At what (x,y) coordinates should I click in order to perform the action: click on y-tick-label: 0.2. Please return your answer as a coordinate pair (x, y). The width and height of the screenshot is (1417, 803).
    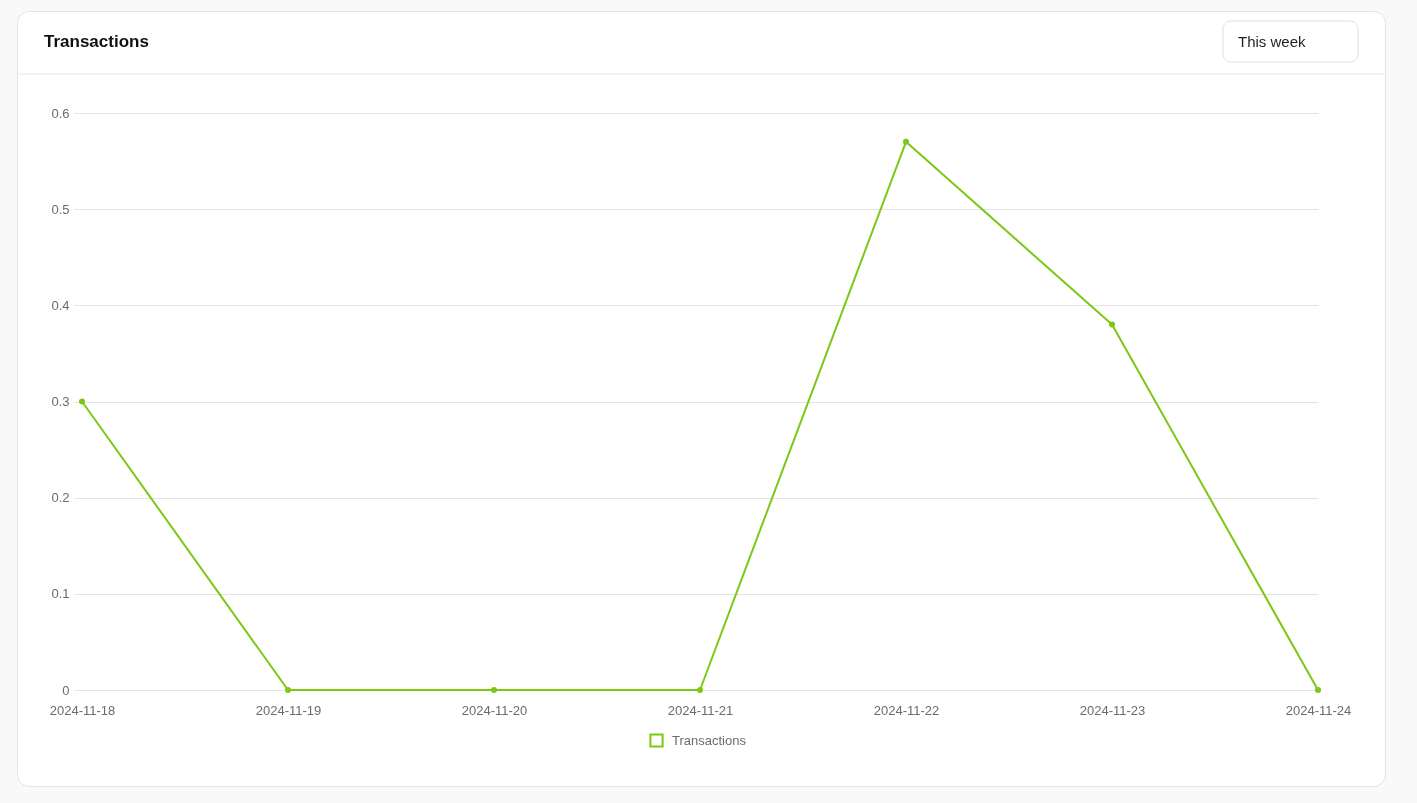
    Looking at the image, I should click on (60, 498).